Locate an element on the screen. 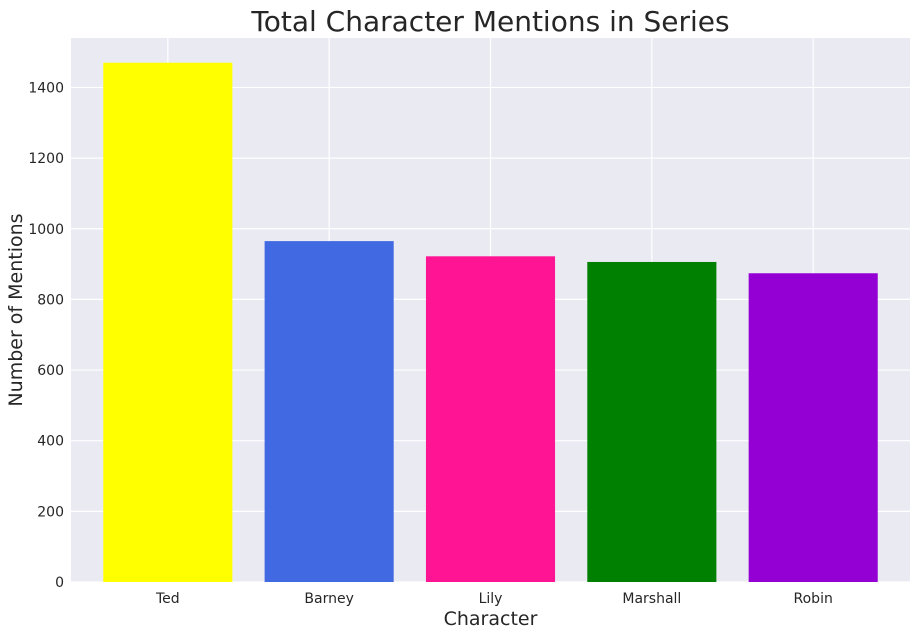 This screenshot has width=915, height=640. x-tick-label: Ted is located at coordinates (167, 599).